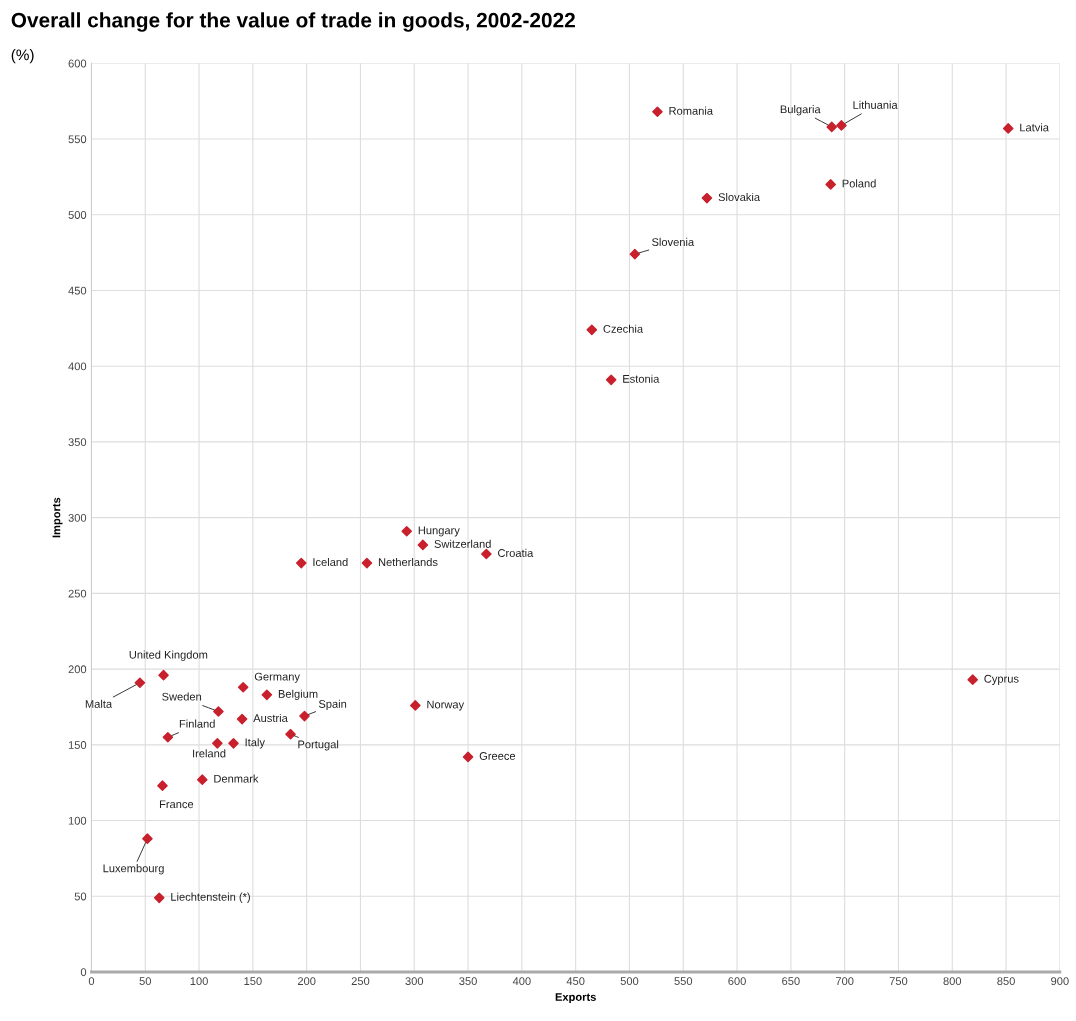  Describe the element at coordinates (330, 562) in the screenshot. I see `annotation: Iceland` at that location.